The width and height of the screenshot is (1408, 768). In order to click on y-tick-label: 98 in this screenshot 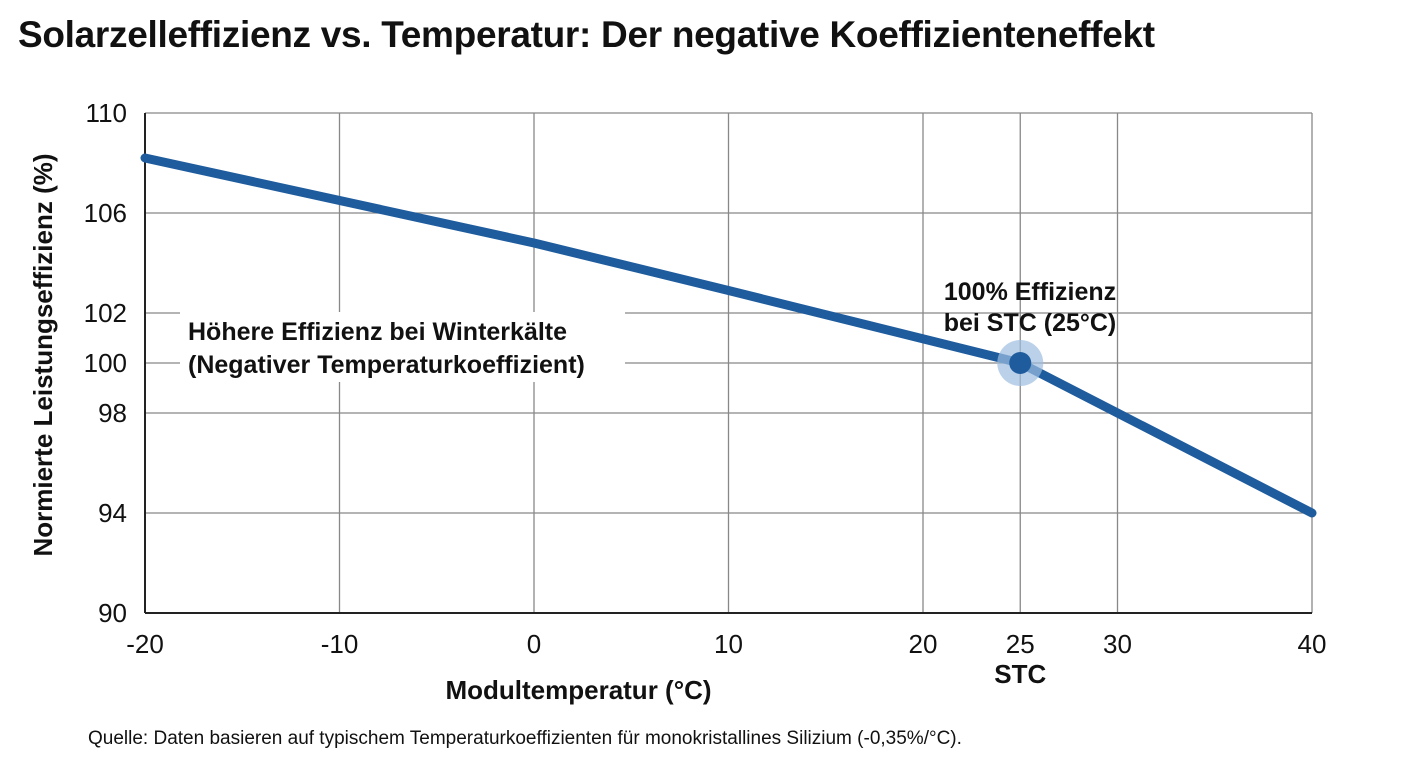, I will do `click(112, 413)`.